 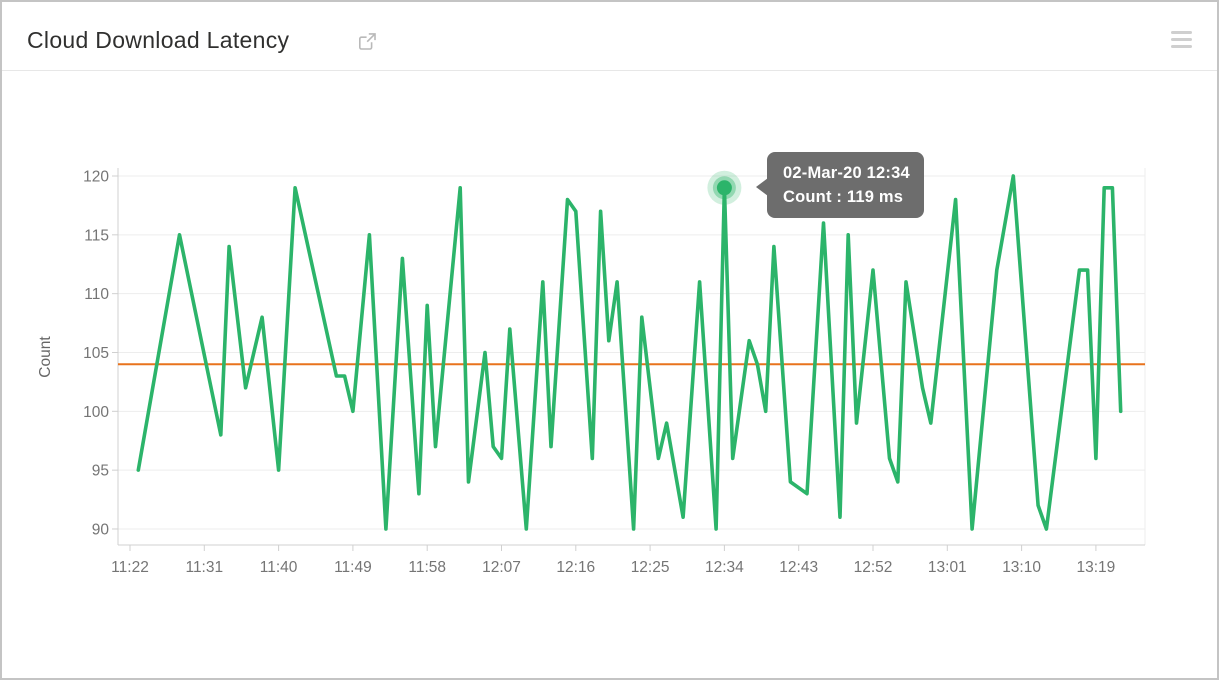 What do you see at coordinates (501, 567) in the screenshot?
I see `x-tick-label: 12:07` at bounding box center [501, 567].